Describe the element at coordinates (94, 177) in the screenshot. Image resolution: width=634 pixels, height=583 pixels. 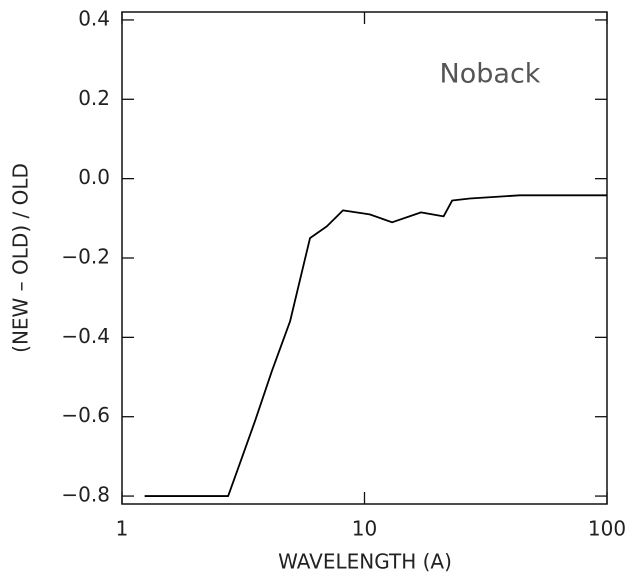
I see `y-tick-label: 0.0` at that location.